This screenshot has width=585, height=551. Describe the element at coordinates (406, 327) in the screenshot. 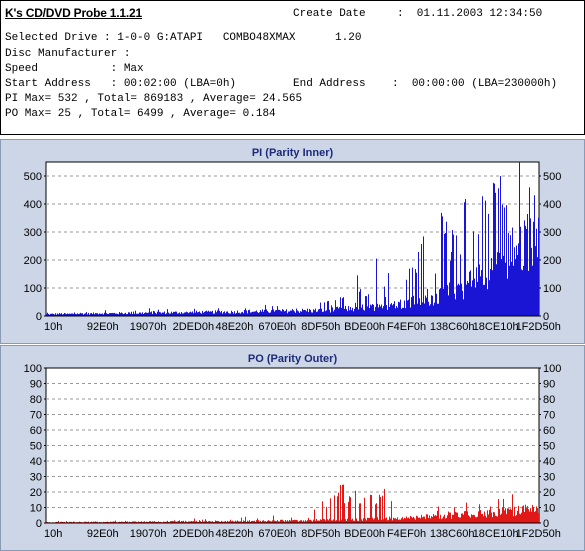

I see `x-tick-label: F4EF0h` at that location.